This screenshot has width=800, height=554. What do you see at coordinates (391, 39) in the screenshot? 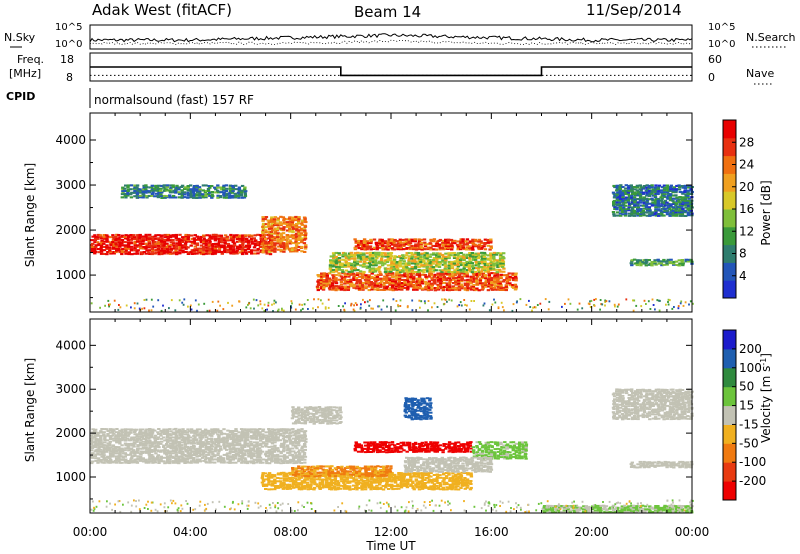
I see `noise-traces` at bounding box center [391, 39].